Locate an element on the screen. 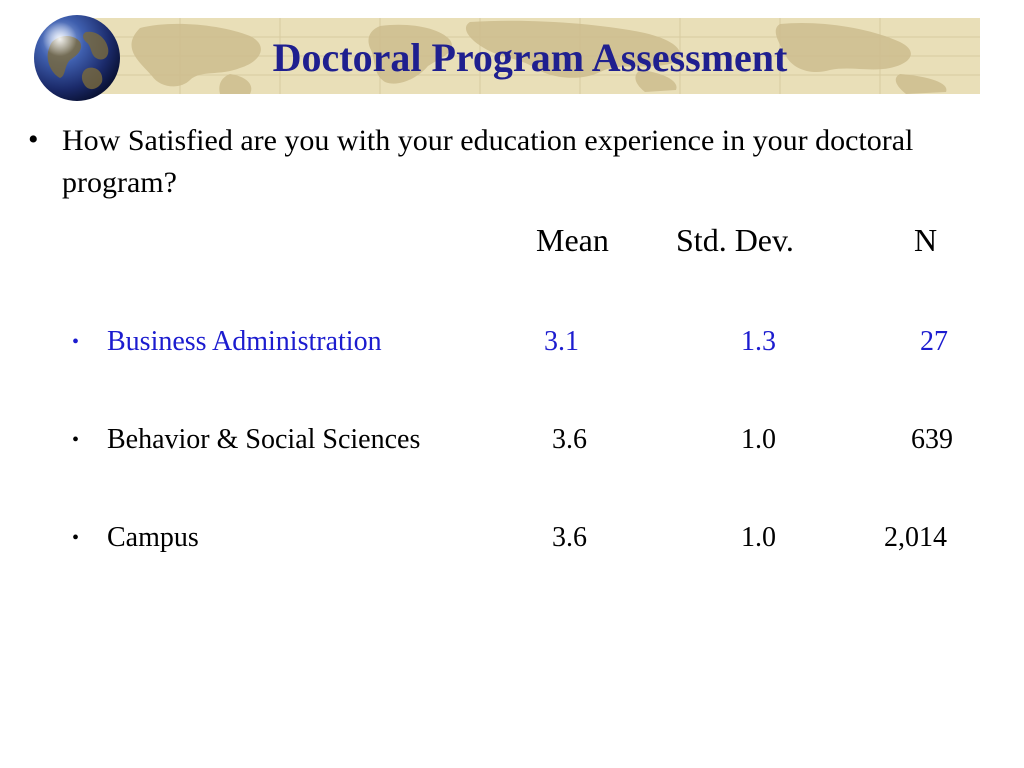 This screenshot has height=768, width=1024. row-std-dev: 1.3 is located at coordinates (758, 341).